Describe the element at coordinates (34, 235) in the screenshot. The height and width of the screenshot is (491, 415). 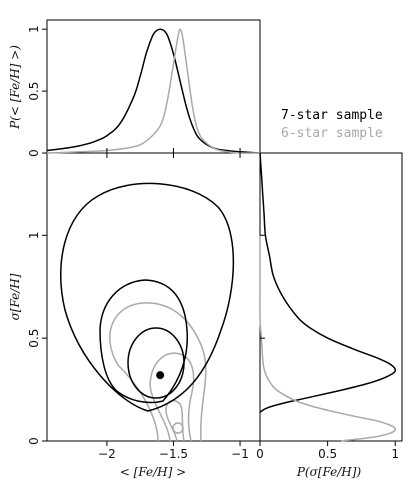
I see `main-y-tick-label-2: 1` at that location.